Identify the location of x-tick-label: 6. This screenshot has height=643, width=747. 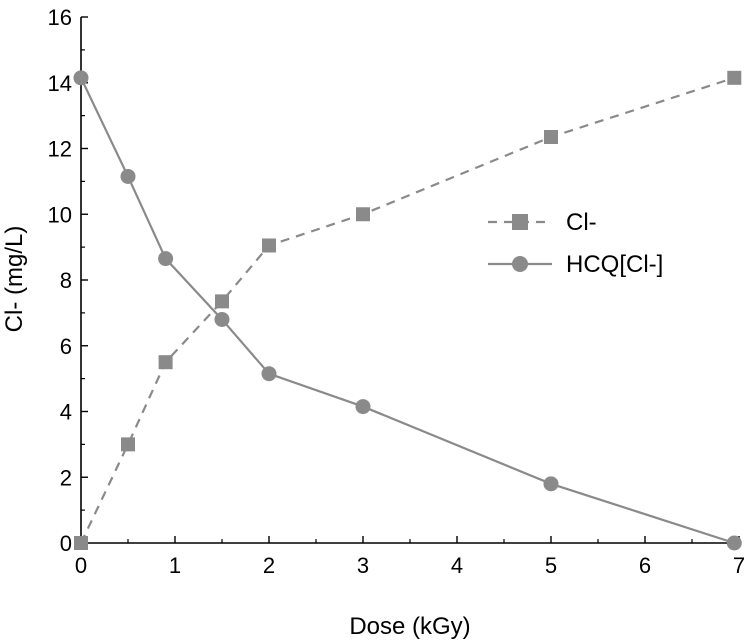
(645, 565).